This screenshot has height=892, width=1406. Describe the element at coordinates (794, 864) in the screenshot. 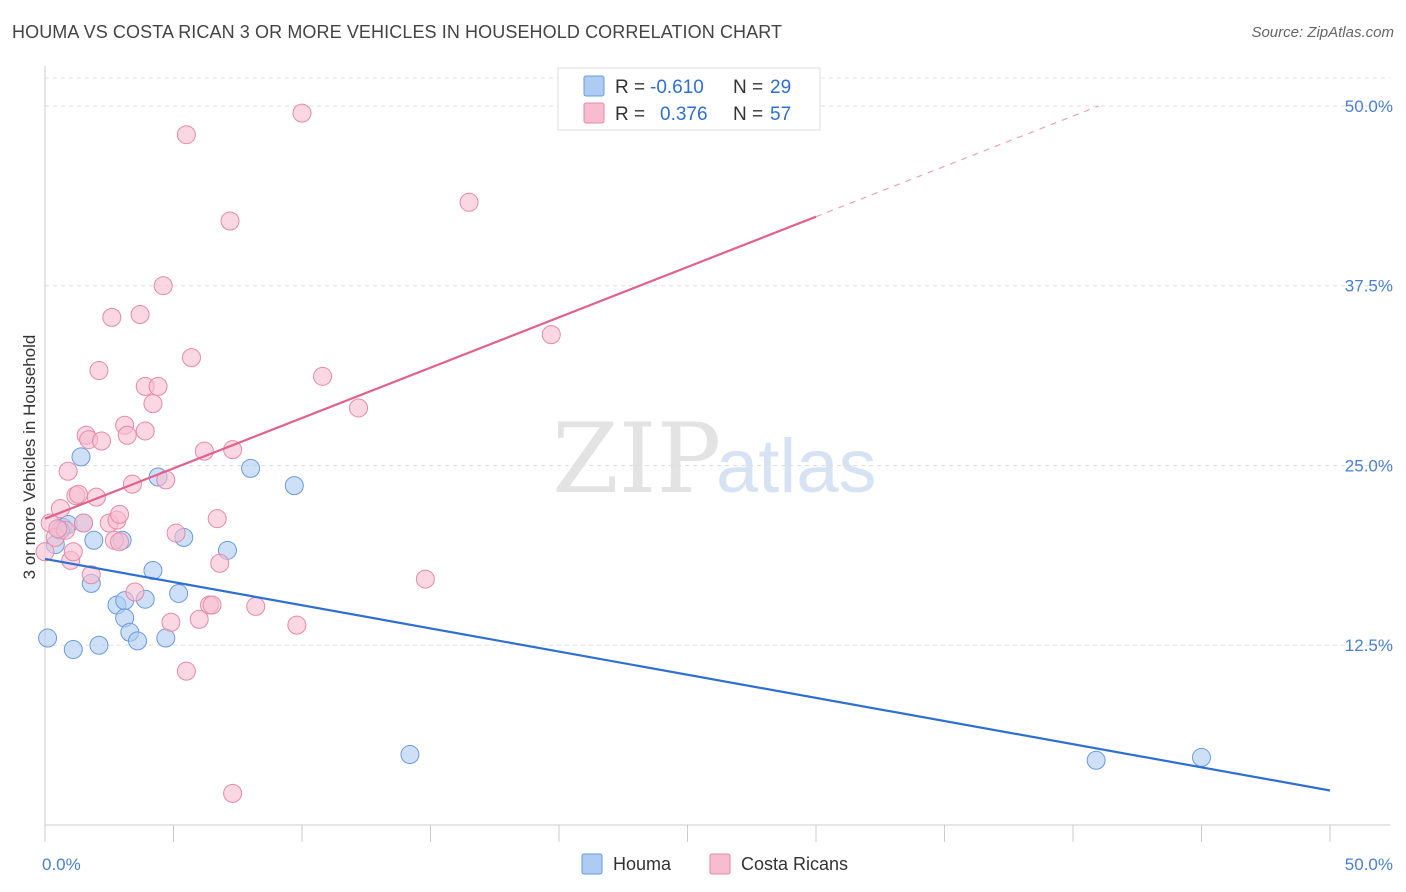

I see `bottom-legend-label-costa-ricans: Costa Ricans` at that location.